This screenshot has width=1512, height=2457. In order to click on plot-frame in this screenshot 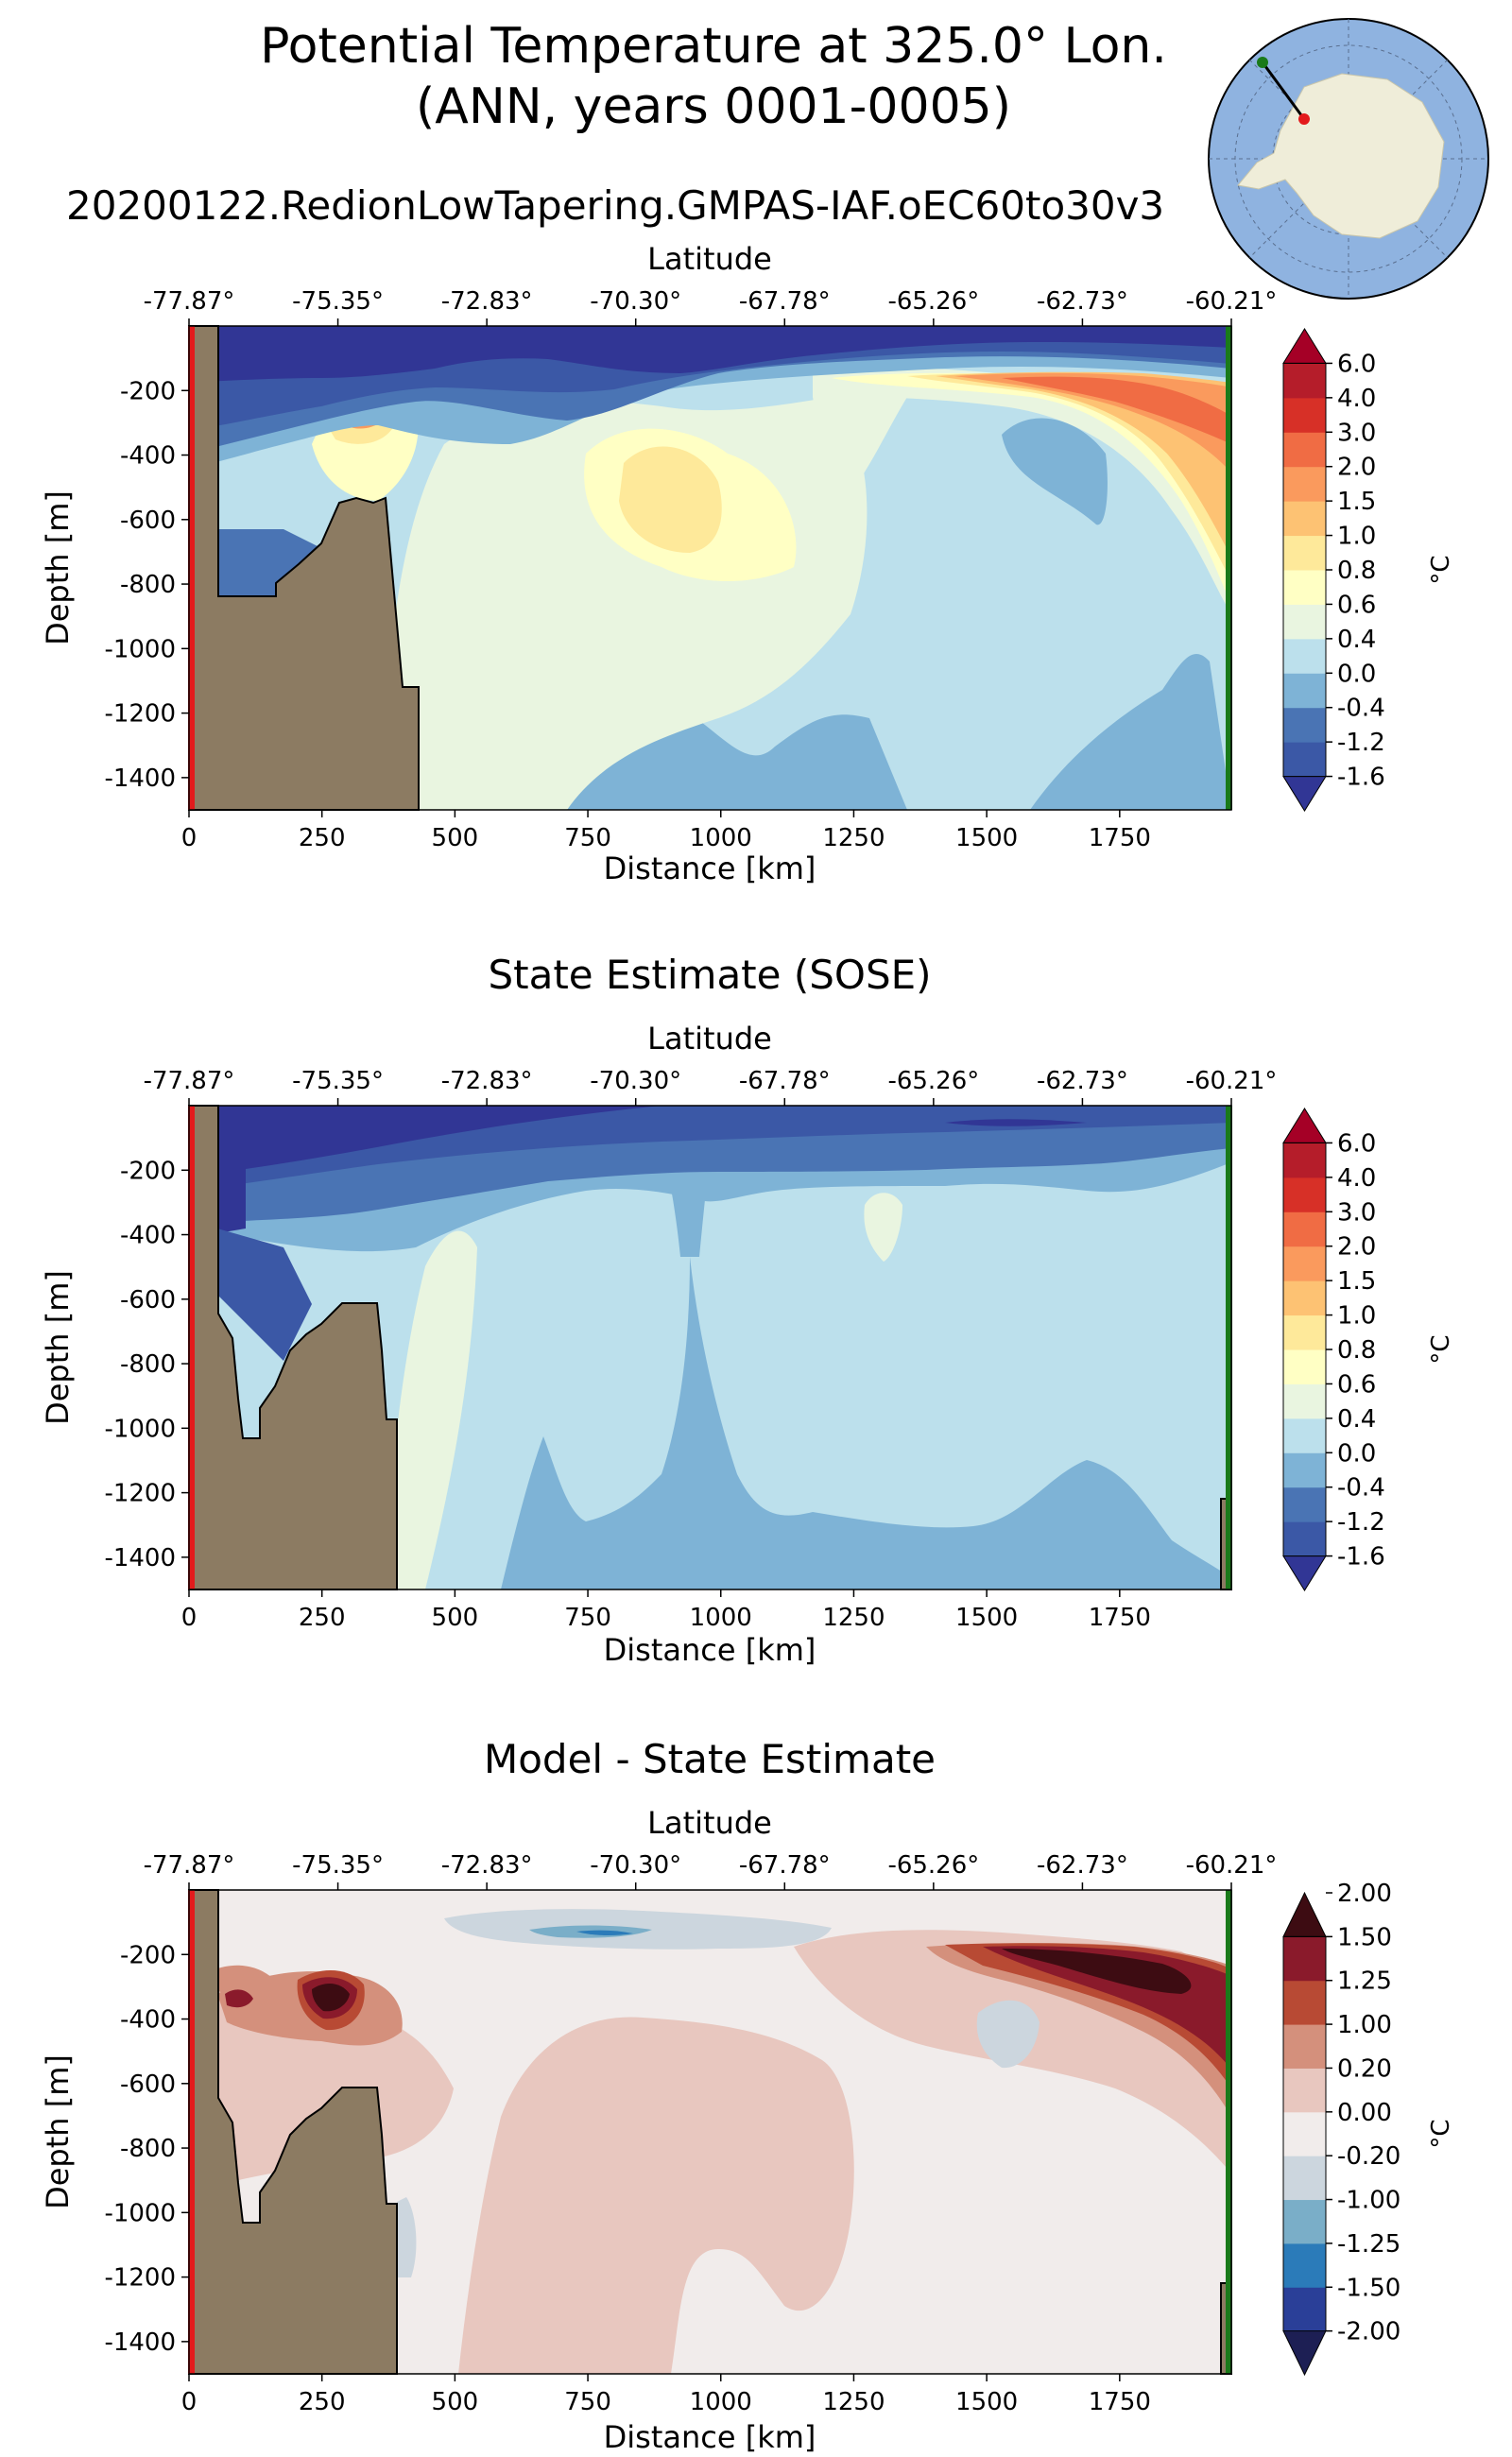, I will do `click(710, 1347)`.